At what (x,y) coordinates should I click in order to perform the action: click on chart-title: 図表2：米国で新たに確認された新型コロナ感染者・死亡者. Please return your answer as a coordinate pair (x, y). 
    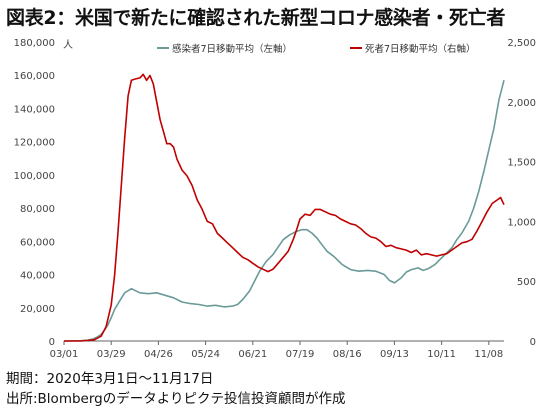
    Looking at the image, I should click on (256, 18).